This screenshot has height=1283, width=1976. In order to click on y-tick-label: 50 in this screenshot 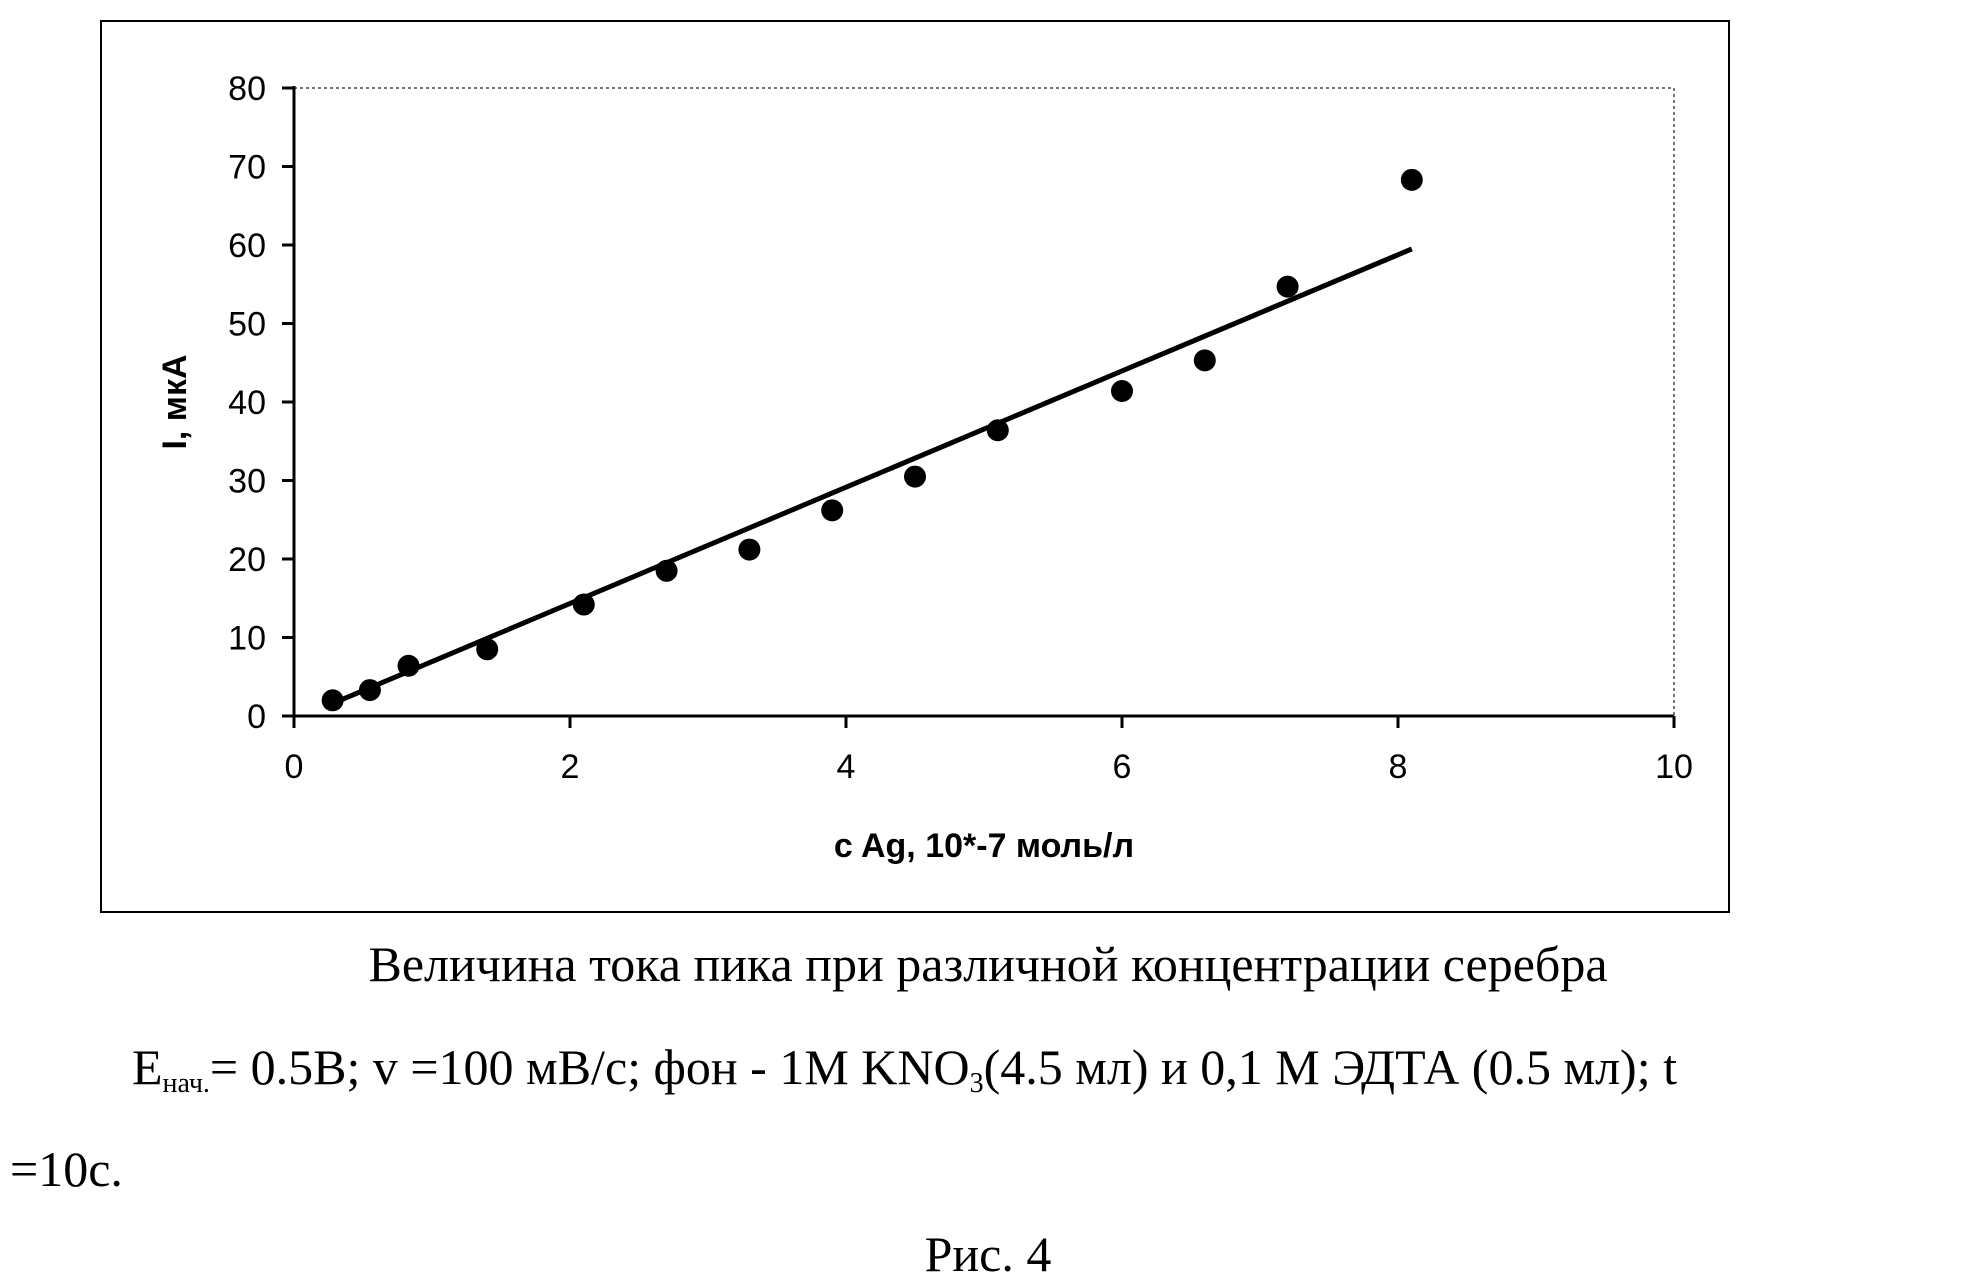, I will do `click(247, 325)`.